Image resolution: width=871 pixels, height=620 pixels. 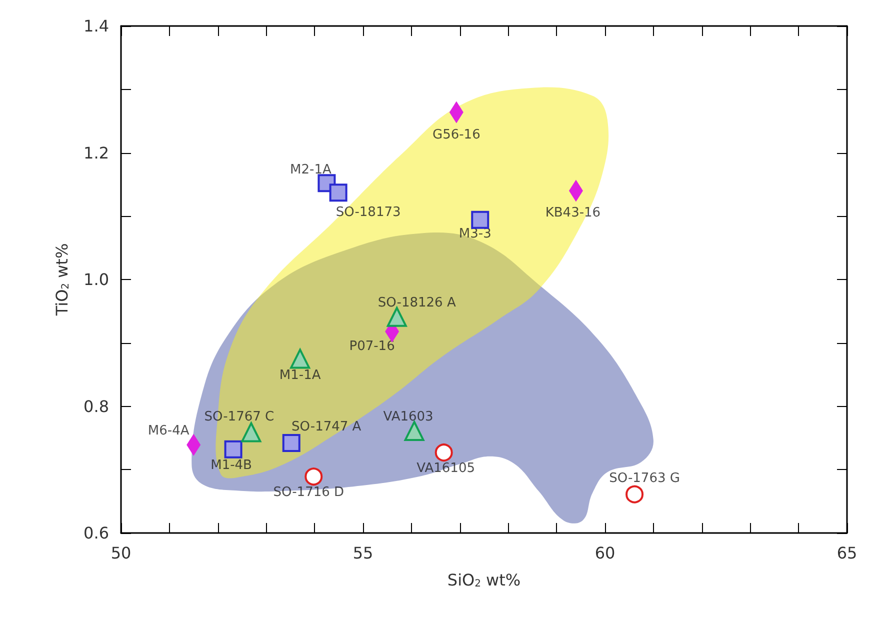 I want to click on annotation: G56-16, so click(x=456, y=135).